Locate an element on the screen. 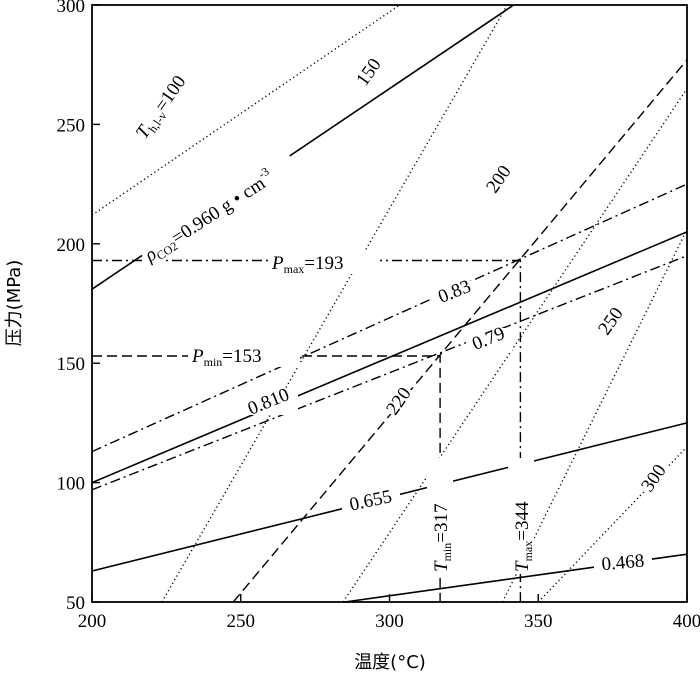  x-tick-label: 200 is located at coordinates (92, 621).